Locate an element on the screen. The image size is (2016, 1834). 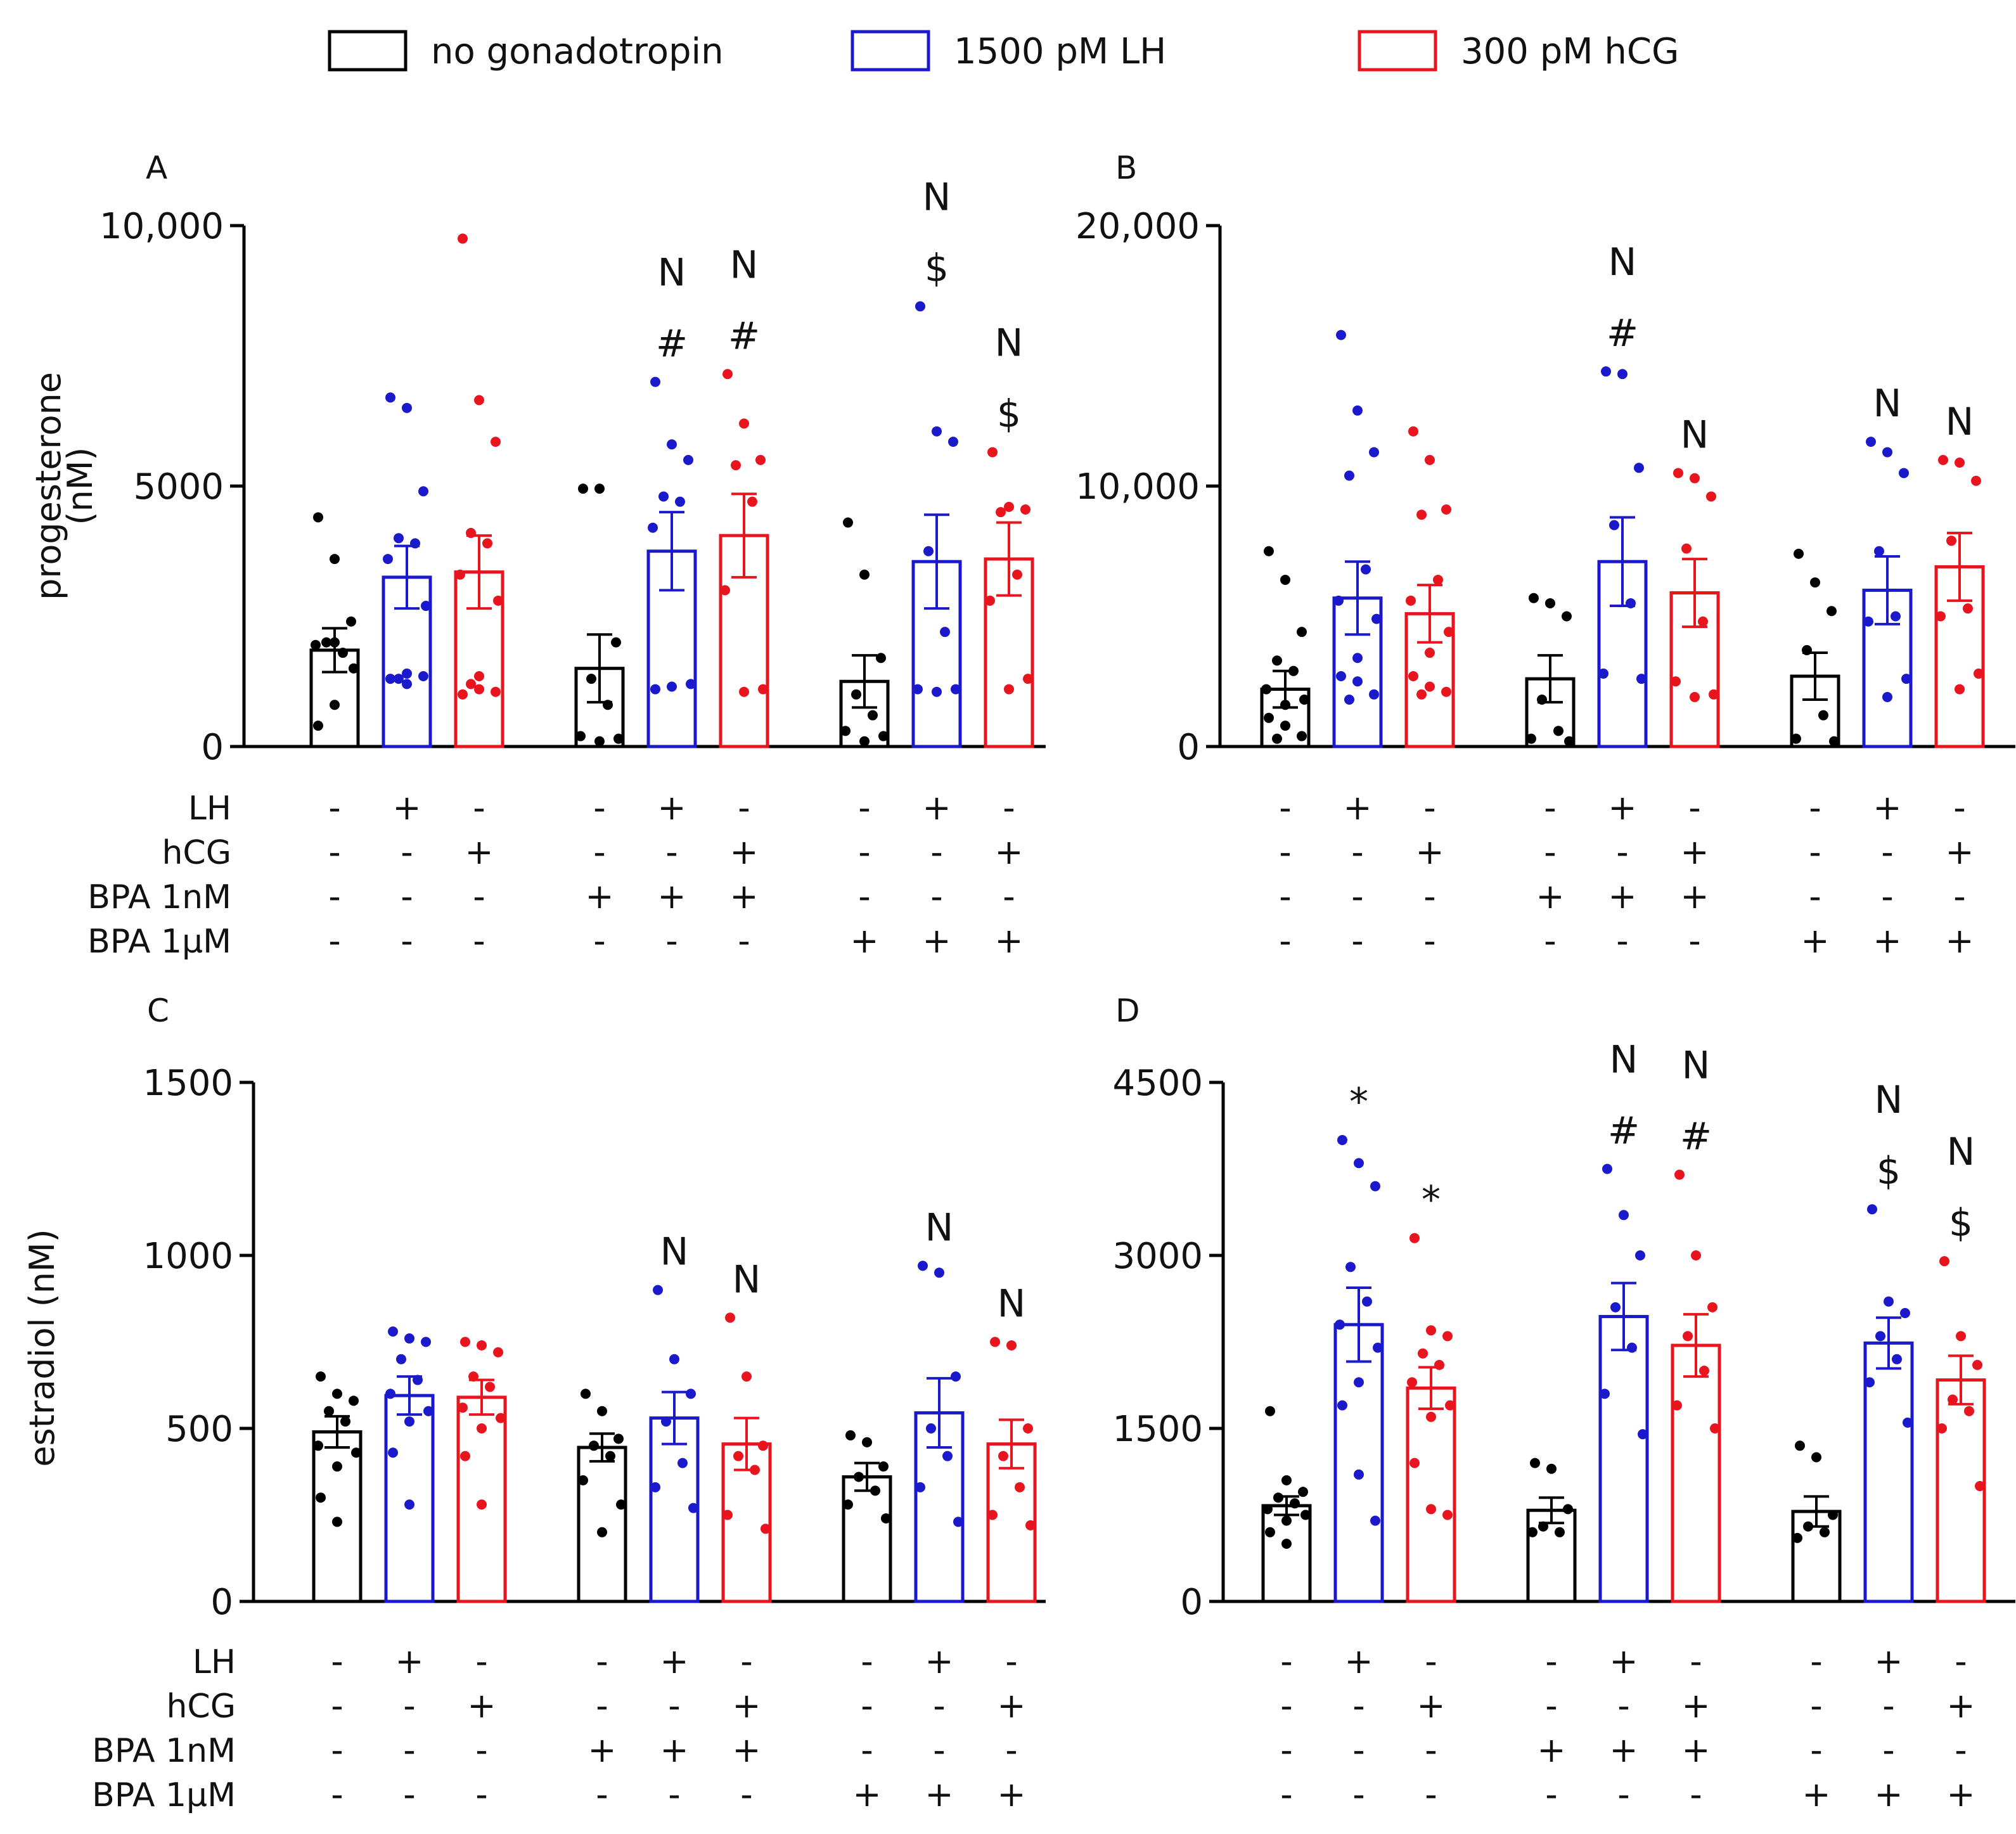
y-axis-label-line: (nM) is located at coordinates (80, 486).